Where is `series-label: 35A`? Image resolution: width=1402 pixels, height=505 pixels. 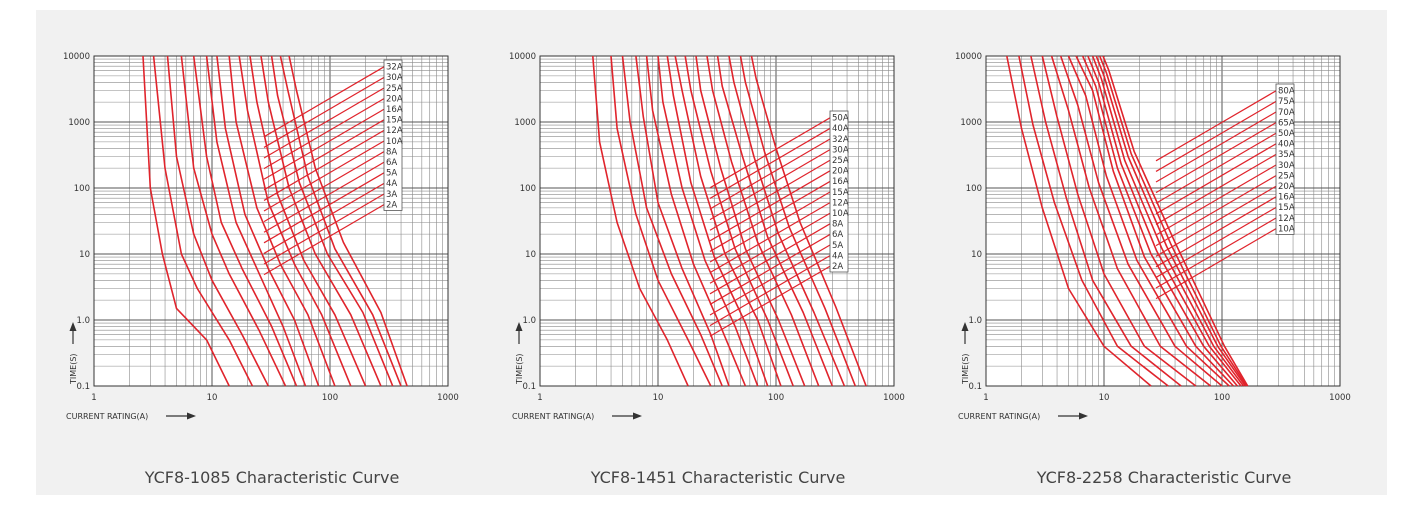 series-label: 35A is located at coordinates (1286, 155).